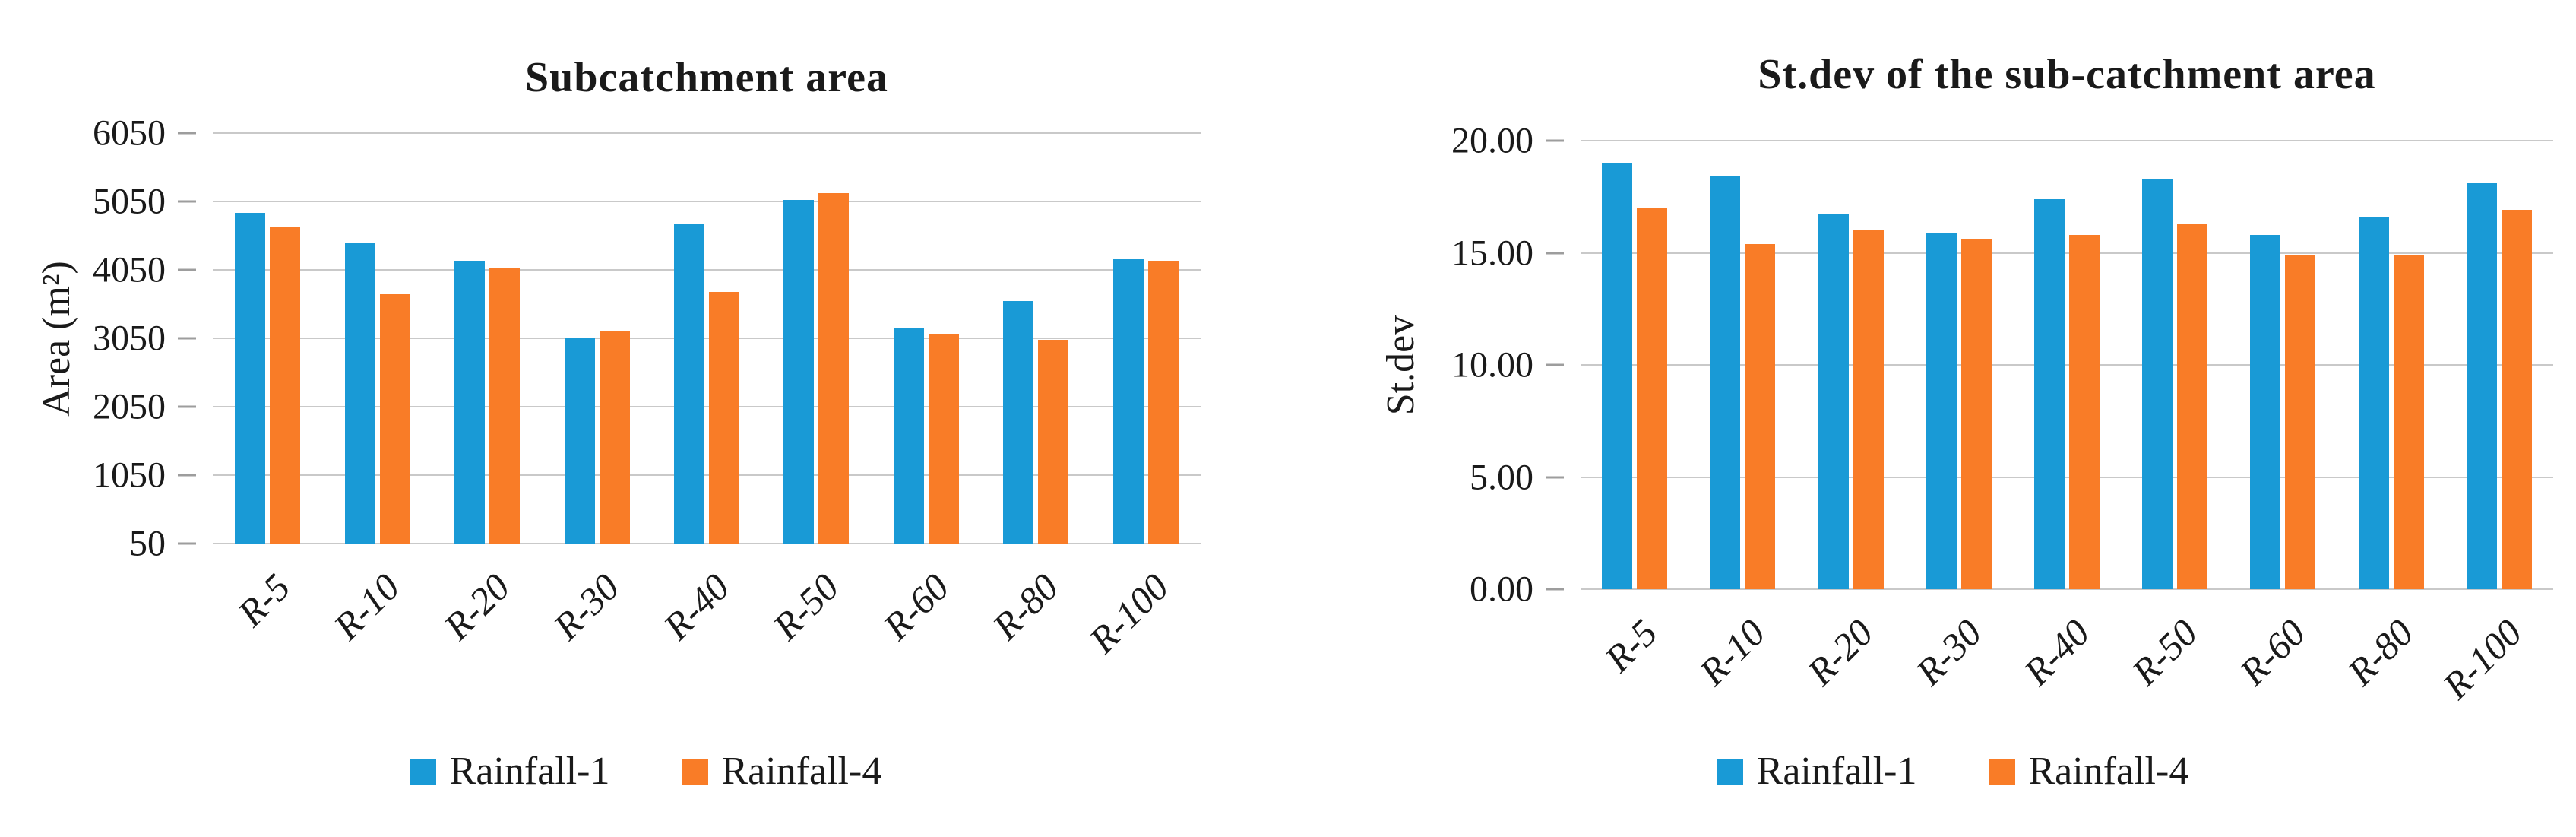 This screenshot has height=837, width=2576. What do you see at coordinates (144, 339) in the screenshot?
I see `y-tick-3050: 3050` at bounding box center [144, 339].